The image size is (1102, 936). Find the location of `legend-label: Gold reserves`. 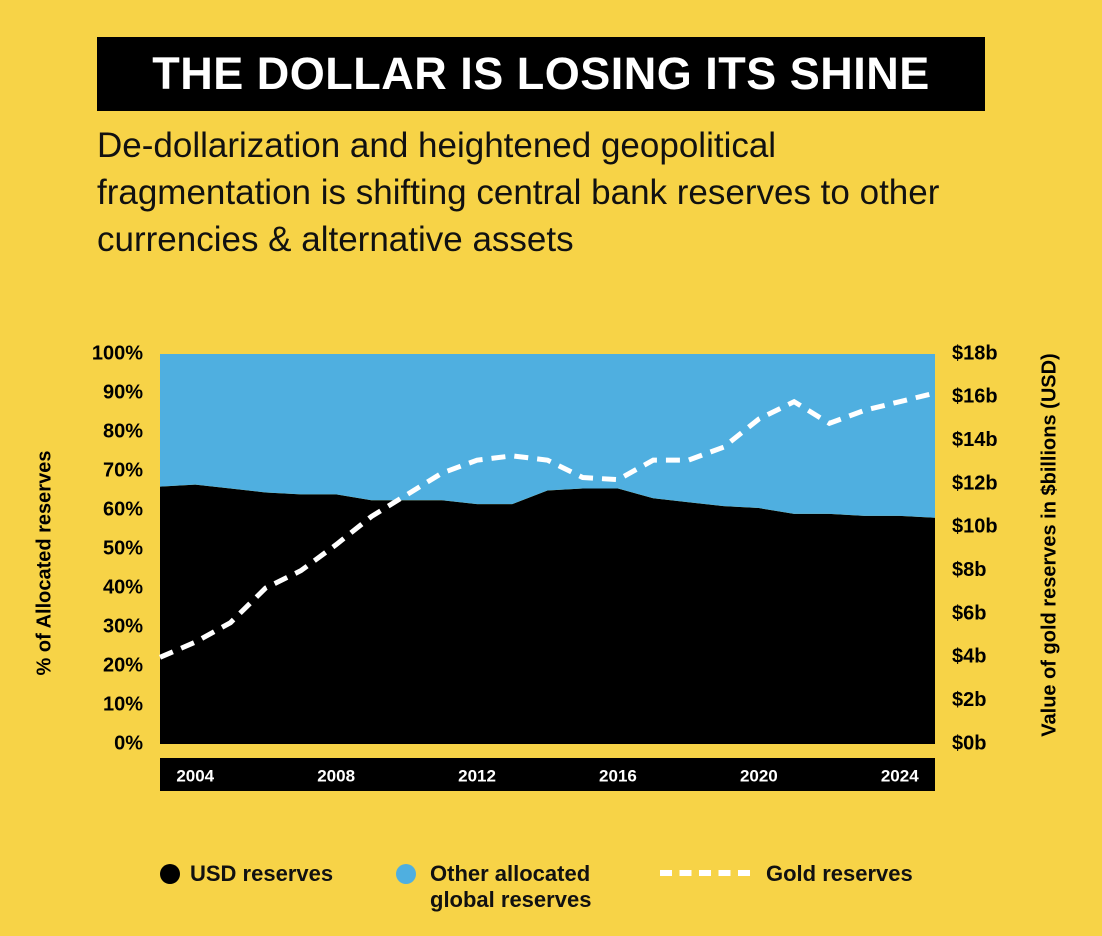

legend-label: Gold reserves is located at coordinates (839, 873).